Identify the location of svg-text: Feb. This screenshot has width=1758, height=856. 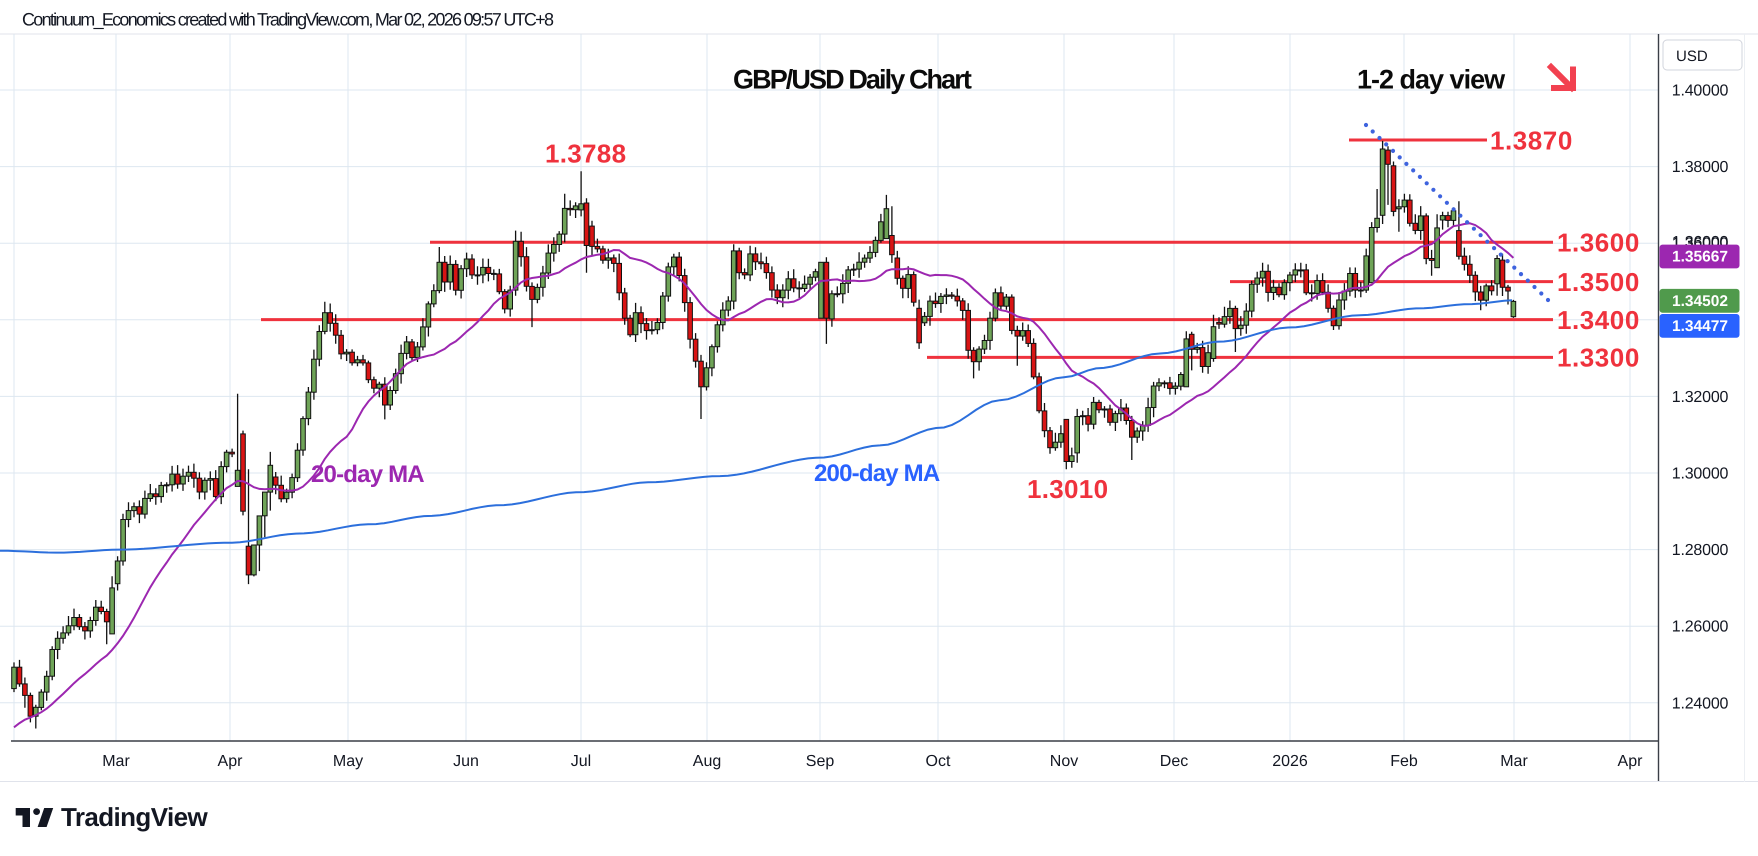
(1404, 761).